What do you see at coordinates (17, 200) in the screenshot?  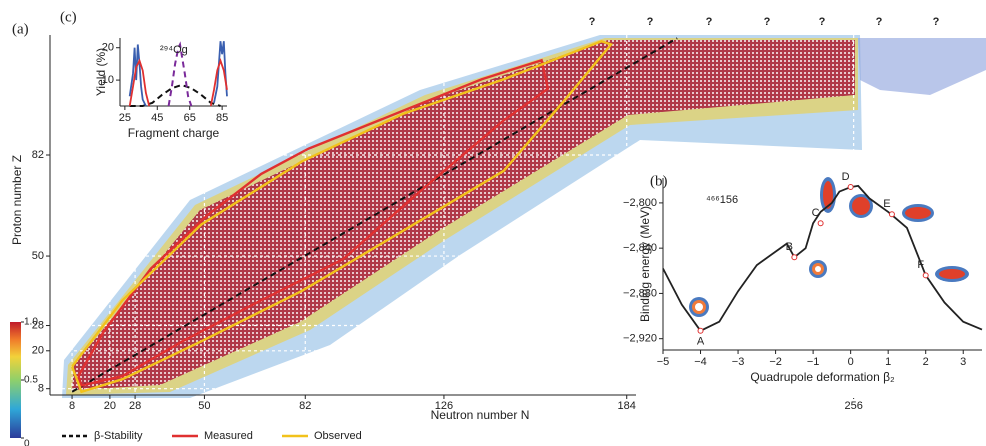 I see `y-axis-label: Proton number Z` at bounding box center [17, 200].